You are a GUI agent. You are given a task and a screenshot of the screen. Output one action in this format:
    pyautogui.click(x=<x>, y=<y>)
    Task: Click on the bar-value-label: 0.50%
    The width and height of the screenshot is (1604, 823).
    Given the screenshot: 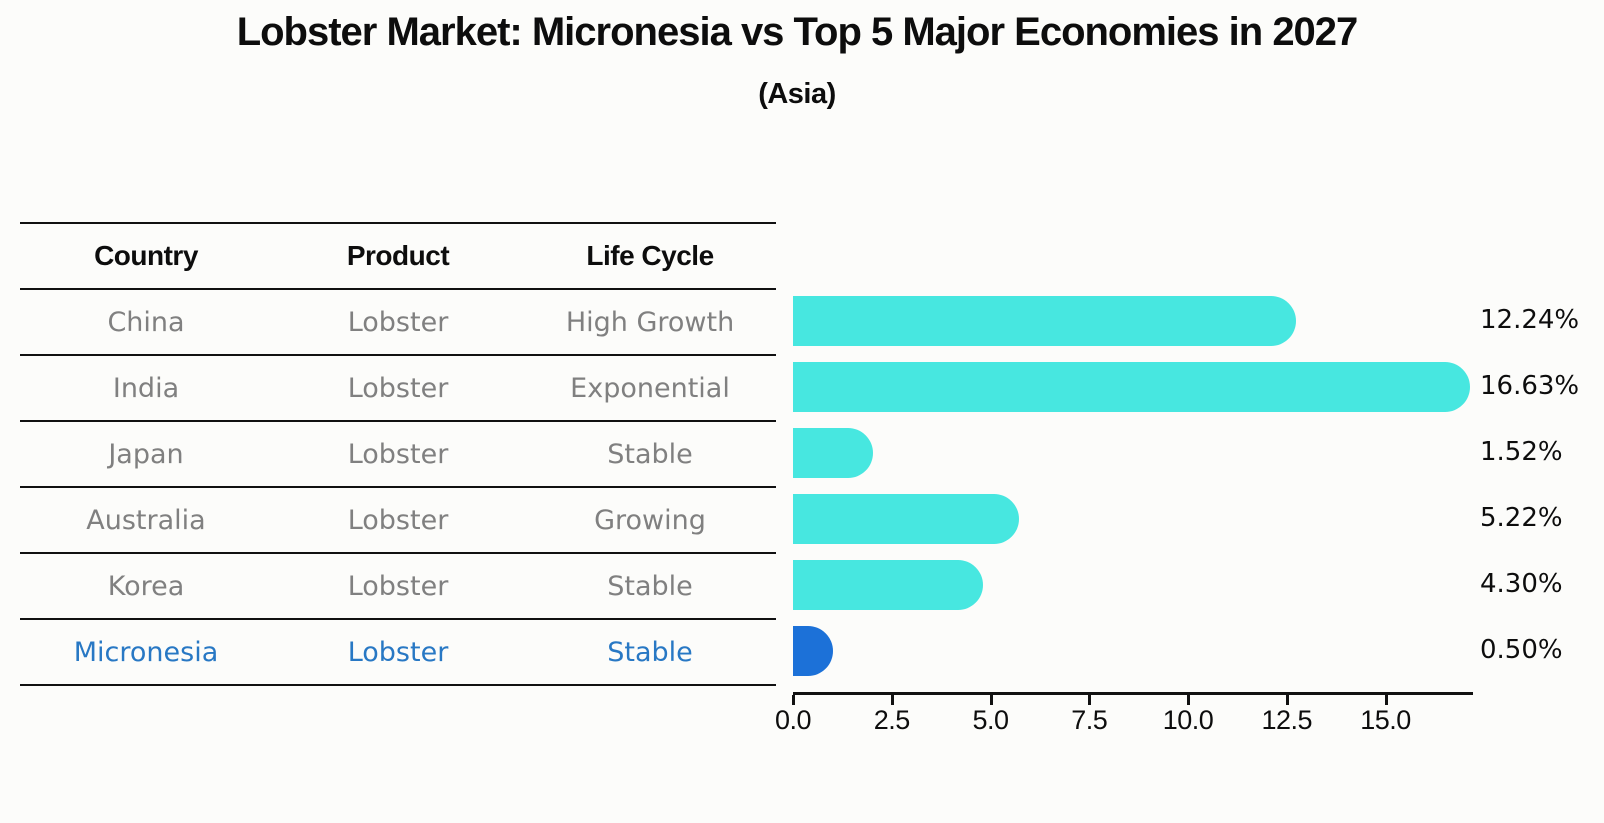 What is the action you would take?
    pyautogui.click(x=1521, y=650)
    